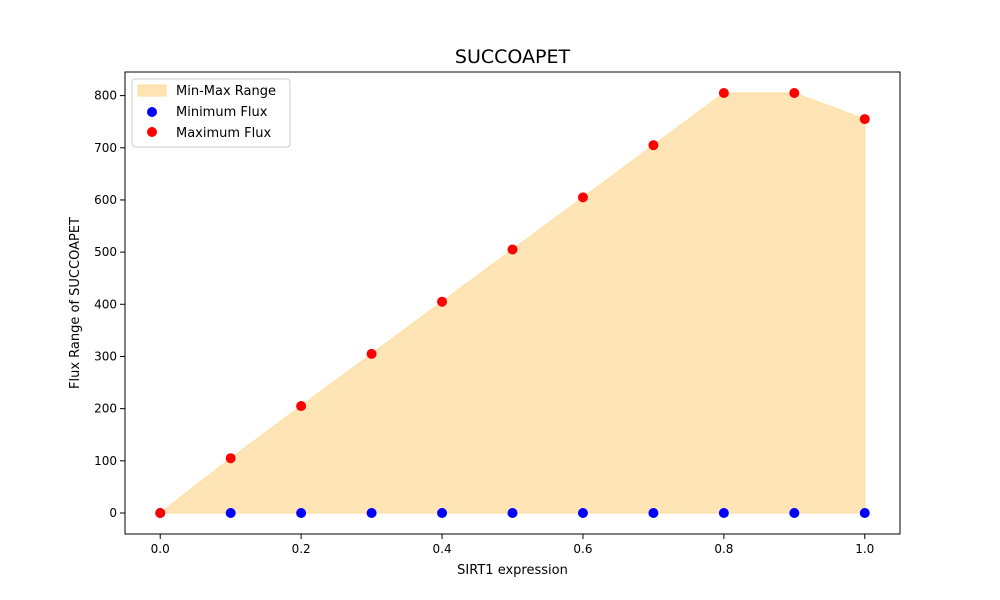 Image resolution: width=1000 pixels, height=600 pixels. Describe the element at coordinates (512, 570) in the screenshot. I see `x-axis-label: SIRT1 expression` at that location.